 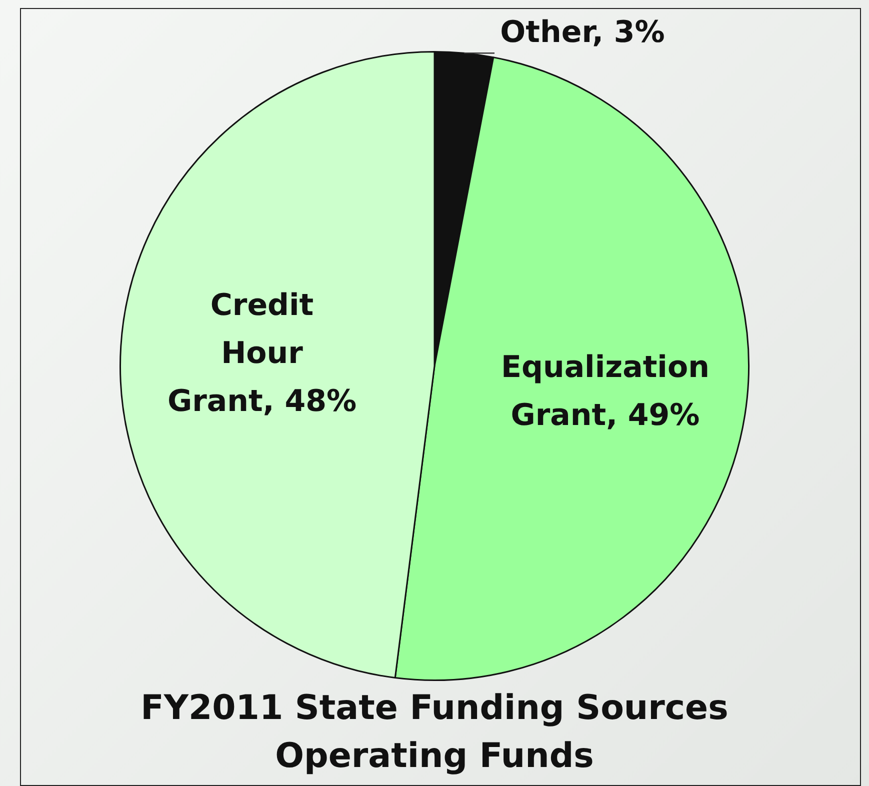 What do you see at coordinates (435, 732) in the screenshot?
I see `text: FY2011 State Funding Sources Operating Funds` at bounding box center [435, 732].